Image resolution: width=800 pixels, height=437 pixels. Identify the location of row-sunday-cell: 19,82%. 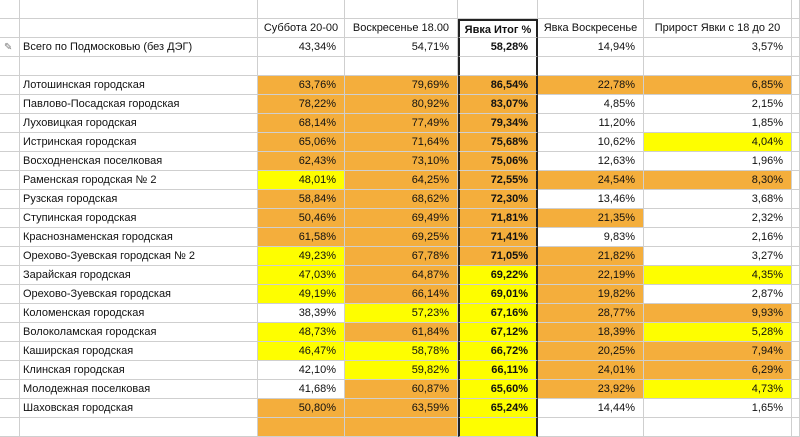
(591, 294).